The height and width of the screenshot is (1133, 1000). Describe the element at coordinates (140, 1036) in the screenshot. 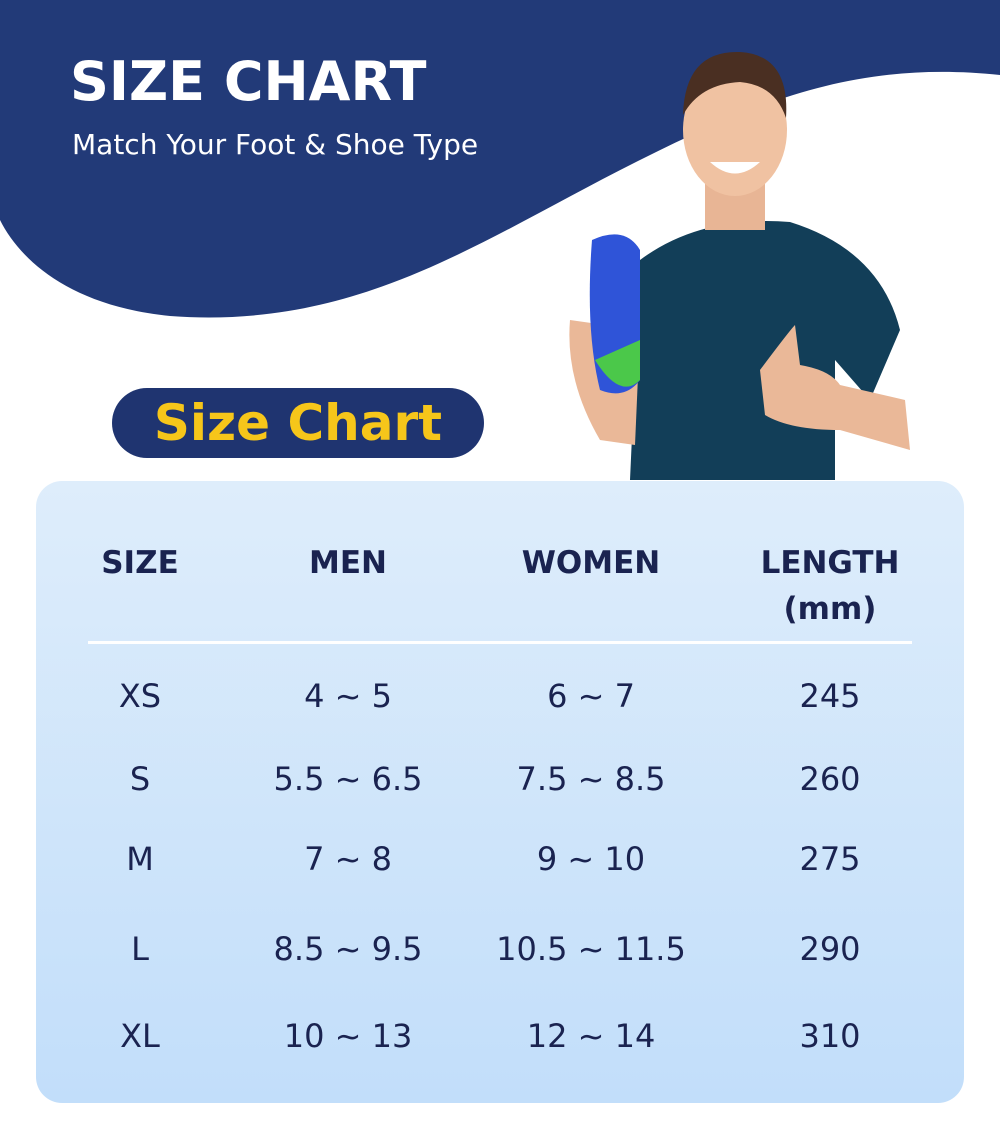

I see `table-cell: XL` at that location.